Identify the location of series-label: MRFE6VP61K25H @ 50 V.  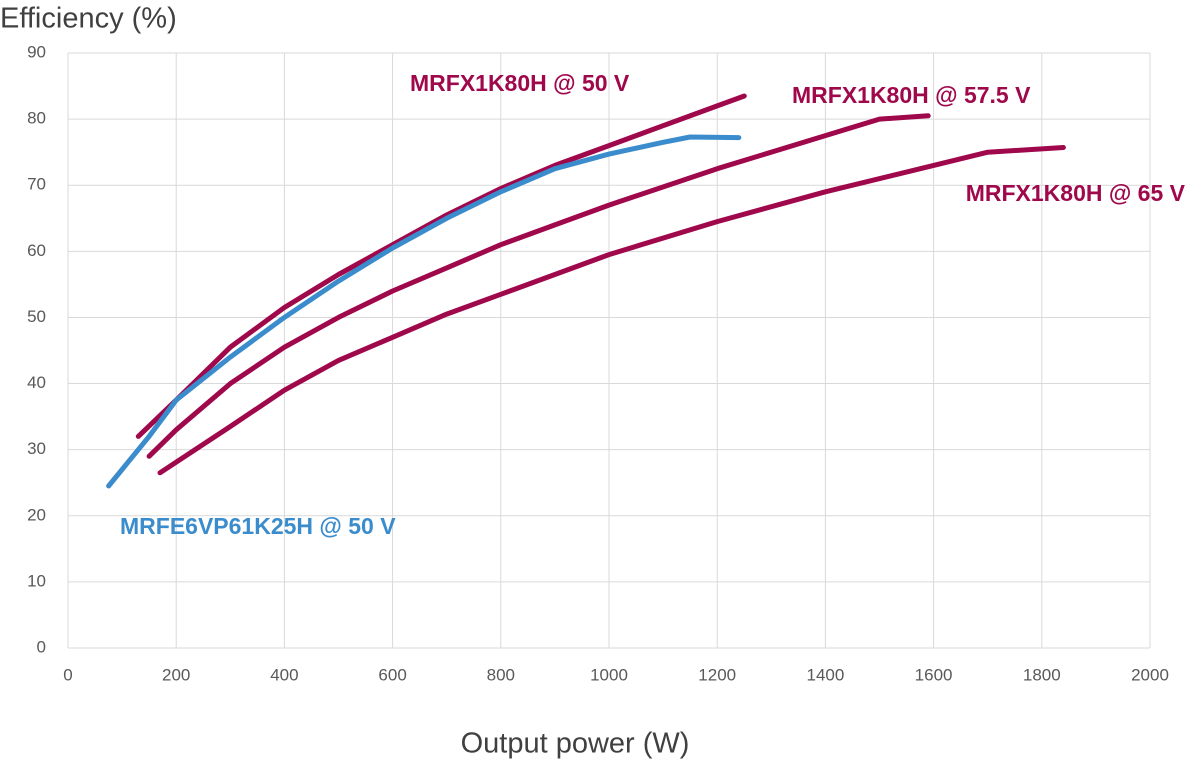
(258, 526).